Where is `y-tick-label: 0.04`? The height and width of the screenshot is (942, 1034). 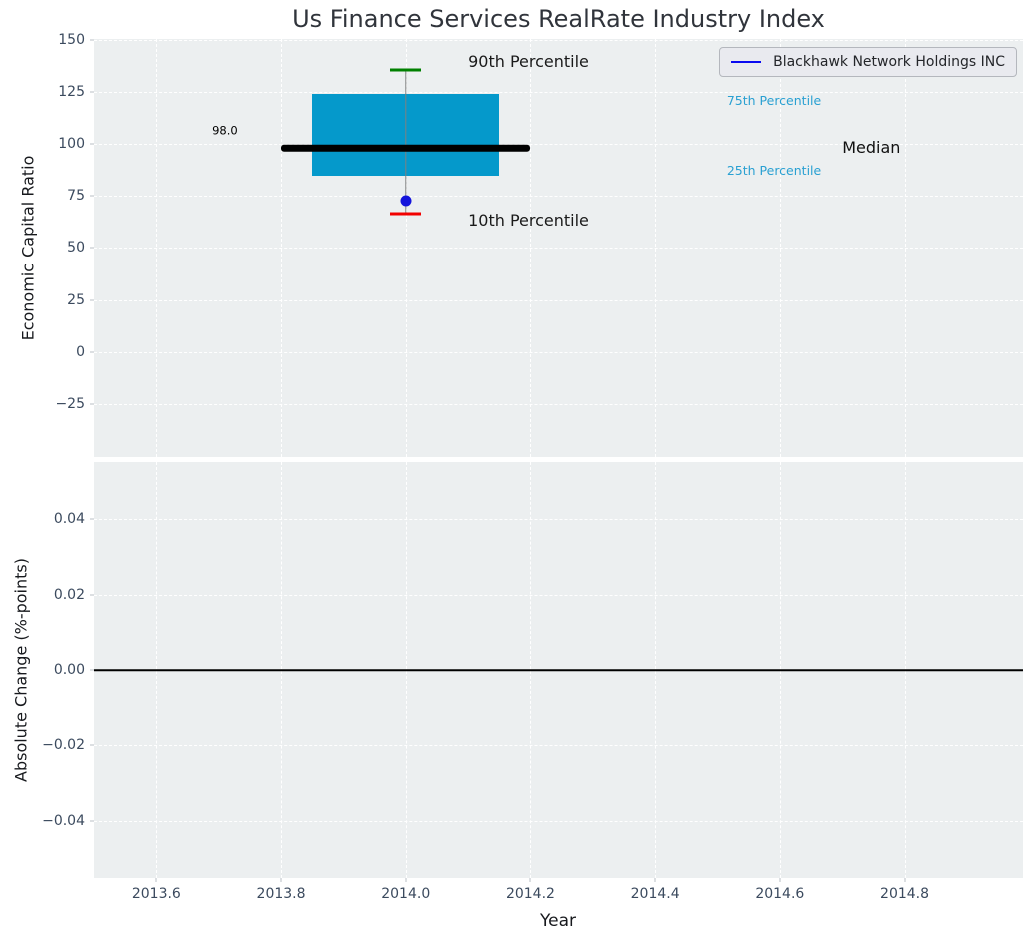 y-tick-label: 0.04 is located at coordinates (69, 519).